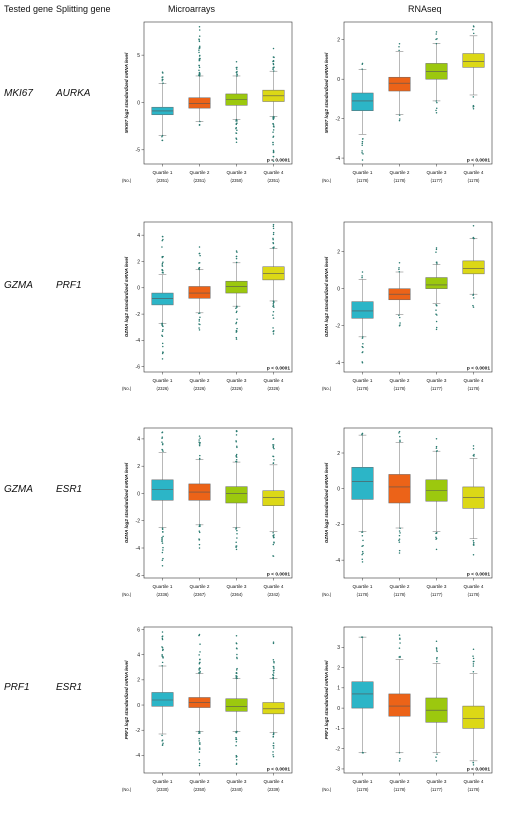  What do you see at coordinates (163, 172) in the screenshot?
I see `category-label: Quartile 1` at bounding box center [163, 172].